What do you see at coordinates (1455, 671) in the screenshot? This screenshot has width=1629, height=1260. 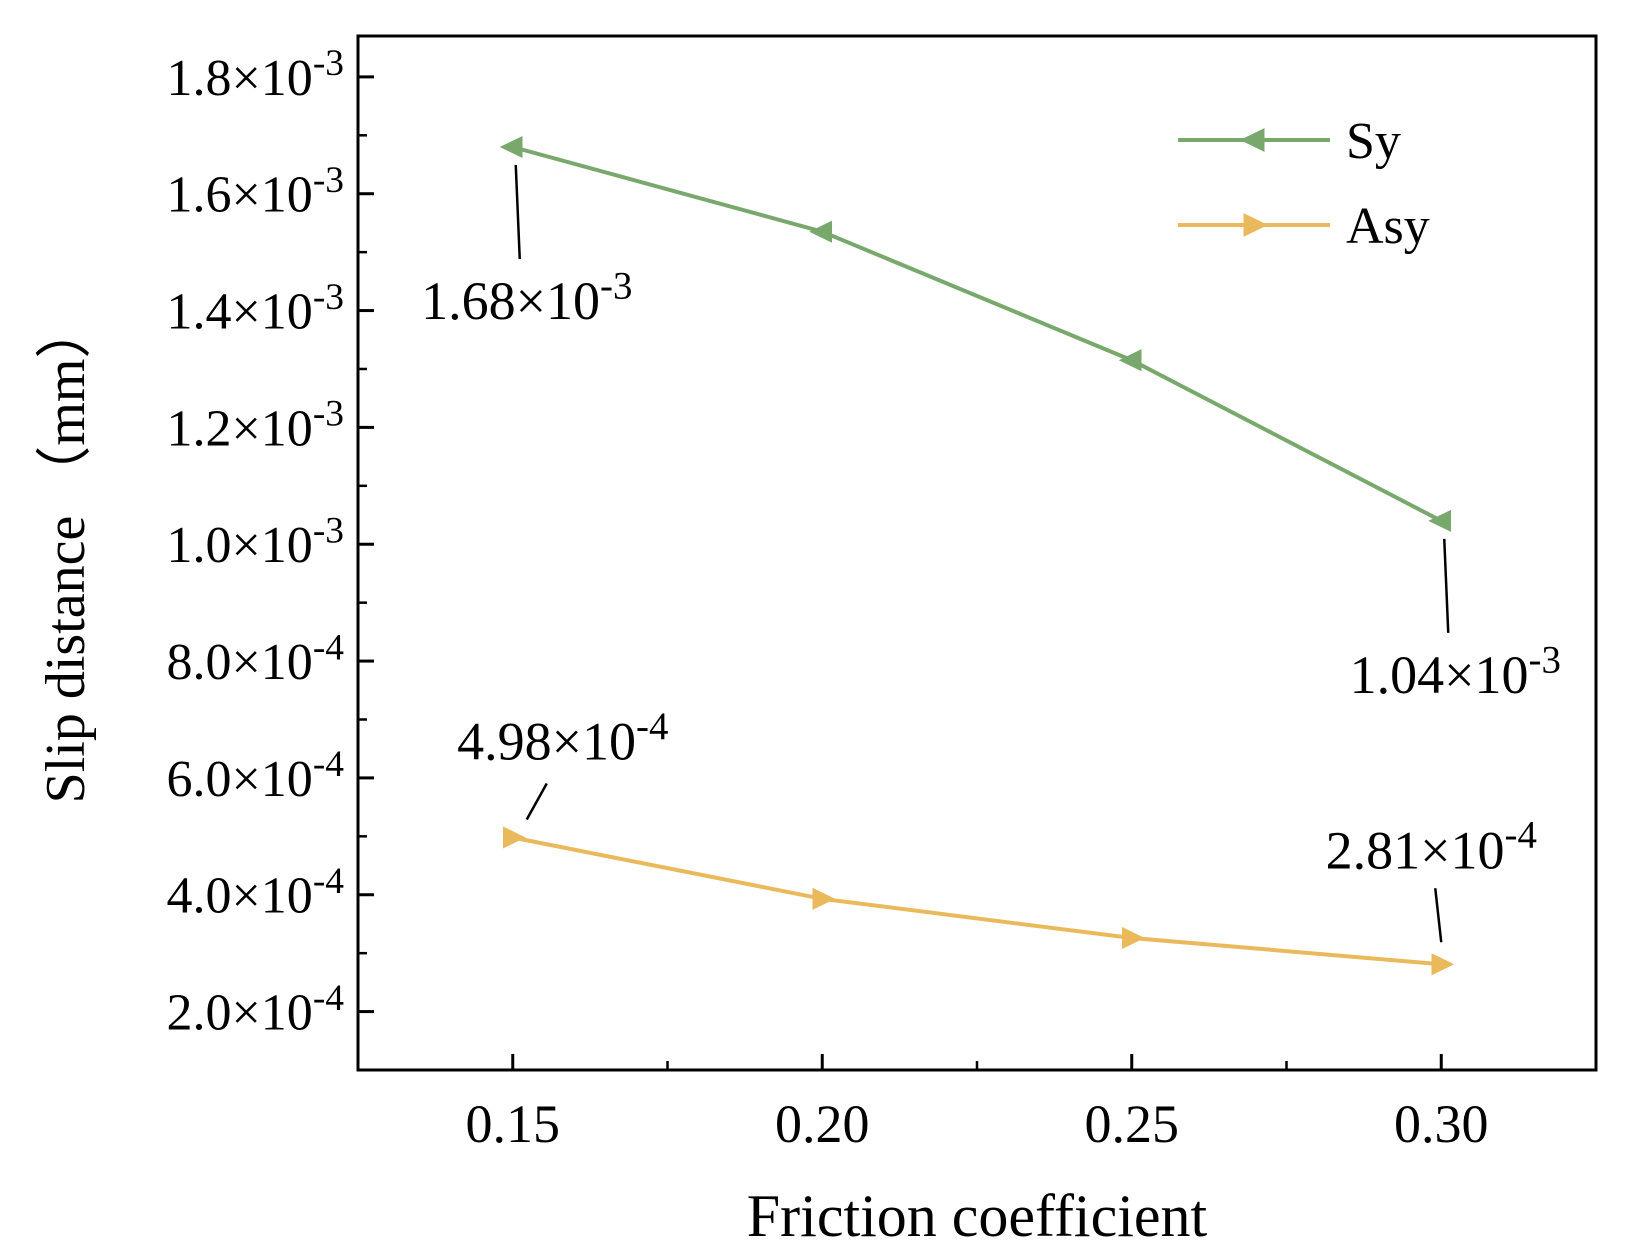 I see `annotation-label: 1.04×10⁻³` at bounding box center [1455, 671].